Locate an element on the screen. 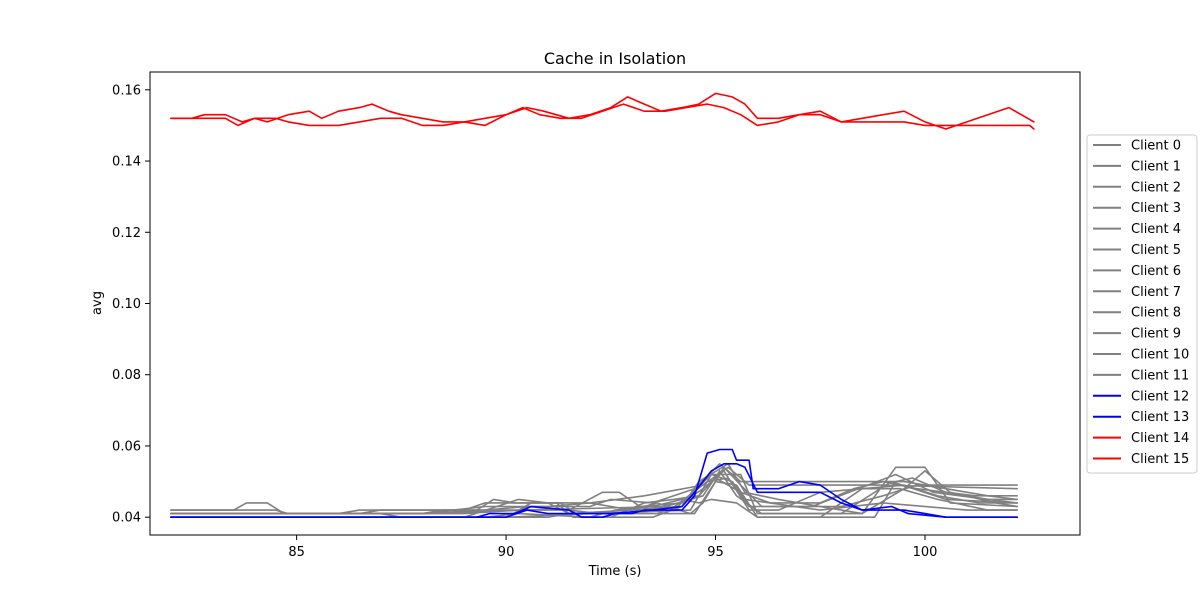  y-axis: 0.04 0.06 0.08 0.10 0.12 0.14 0.16 is located at coordinates (131, 304).